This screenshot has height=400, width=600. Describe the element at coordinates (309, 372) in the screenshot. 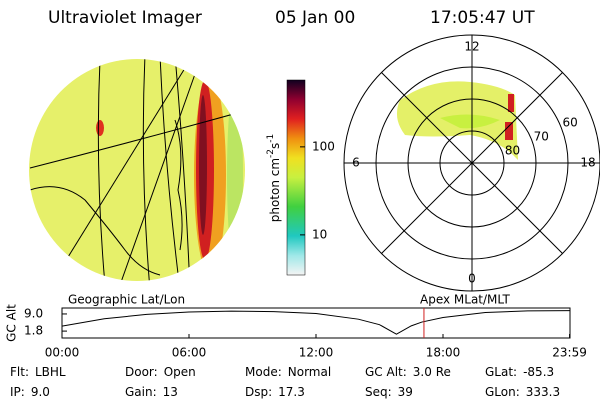

I see `field-value: Normal` at that location.